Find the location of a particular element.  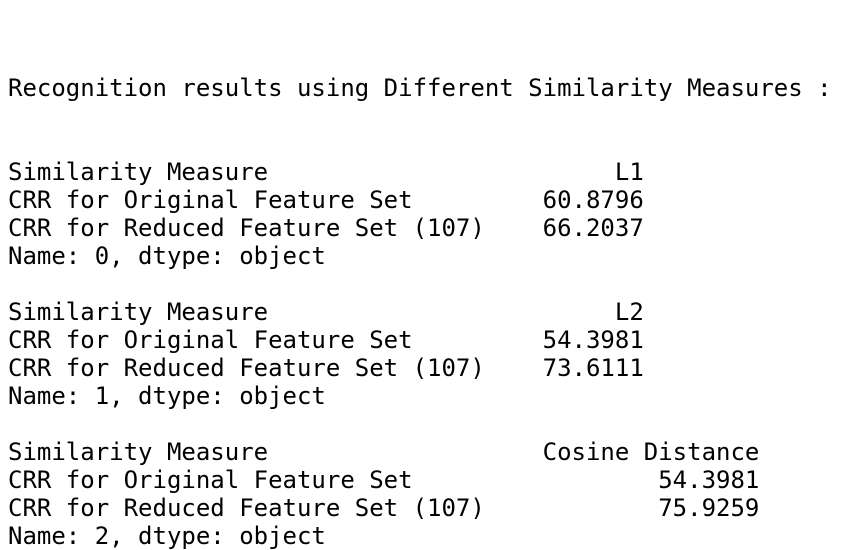

series-footer: Name: 0, dtype: object is located at coordinates (167, 256).